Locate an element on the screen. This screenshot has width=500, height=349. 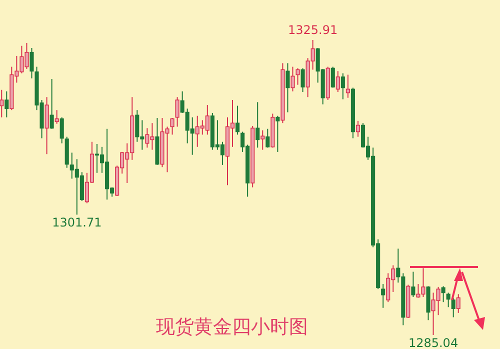
annotation: 1301.71 is located at coordinates (77, 223).